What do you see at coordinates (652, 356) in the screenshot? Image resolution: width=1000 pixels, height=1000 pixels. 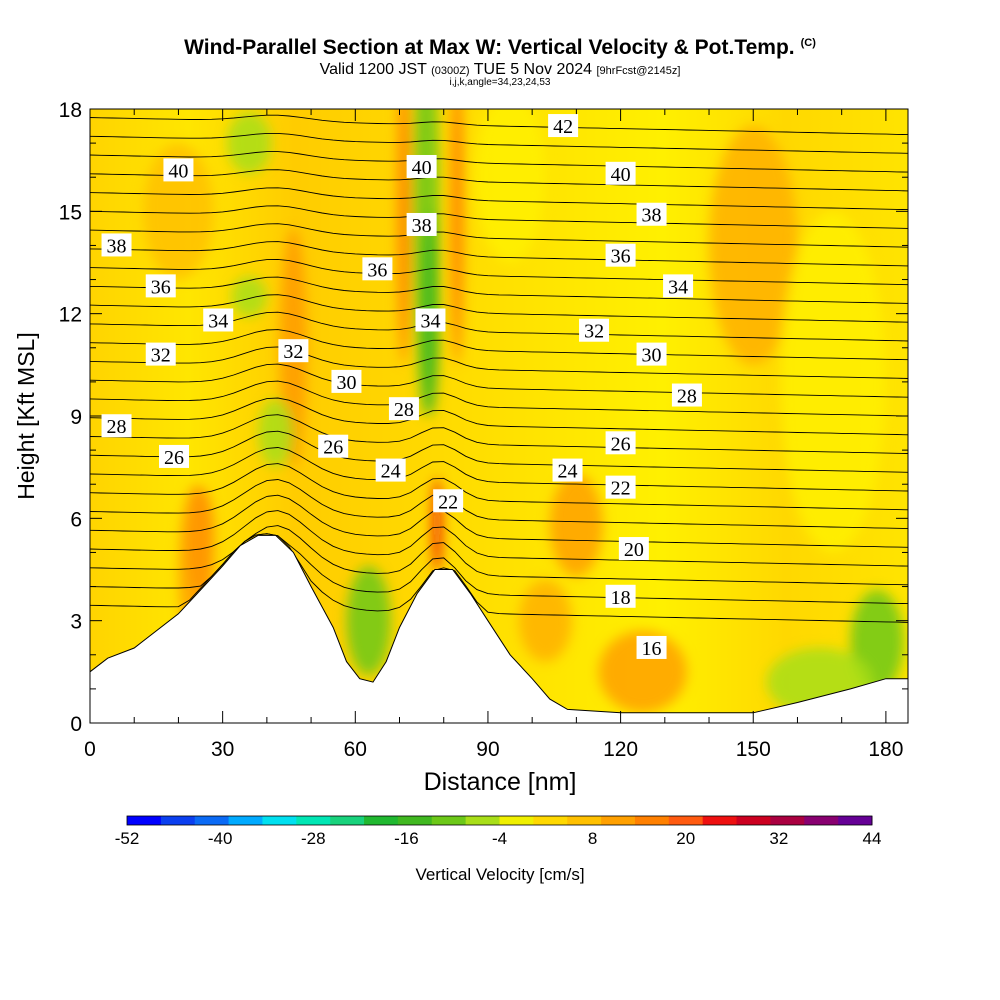 I see `contour-label: 30` at bounding box center [652, 356].